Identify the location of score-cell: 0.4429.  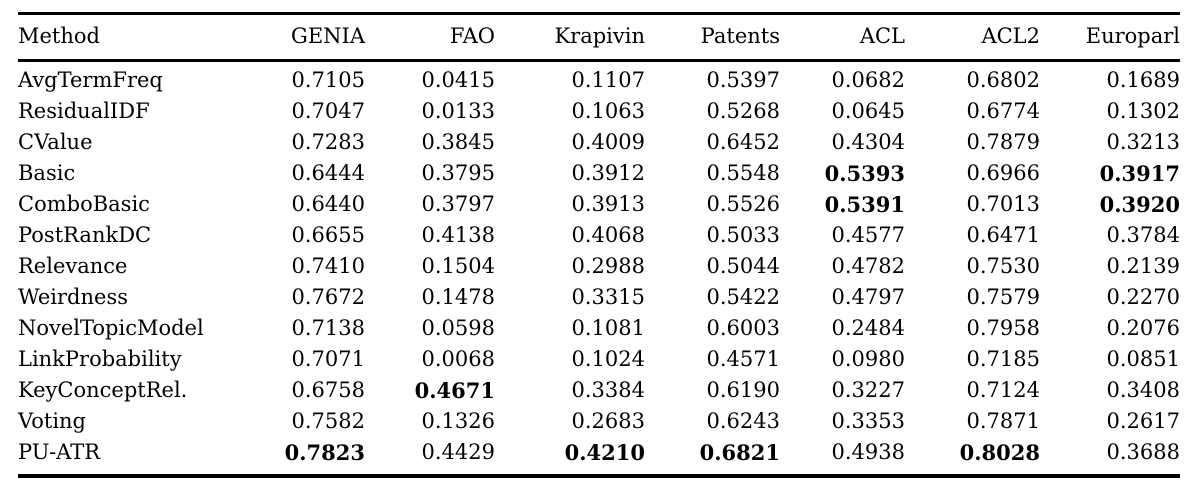
(458, 452).